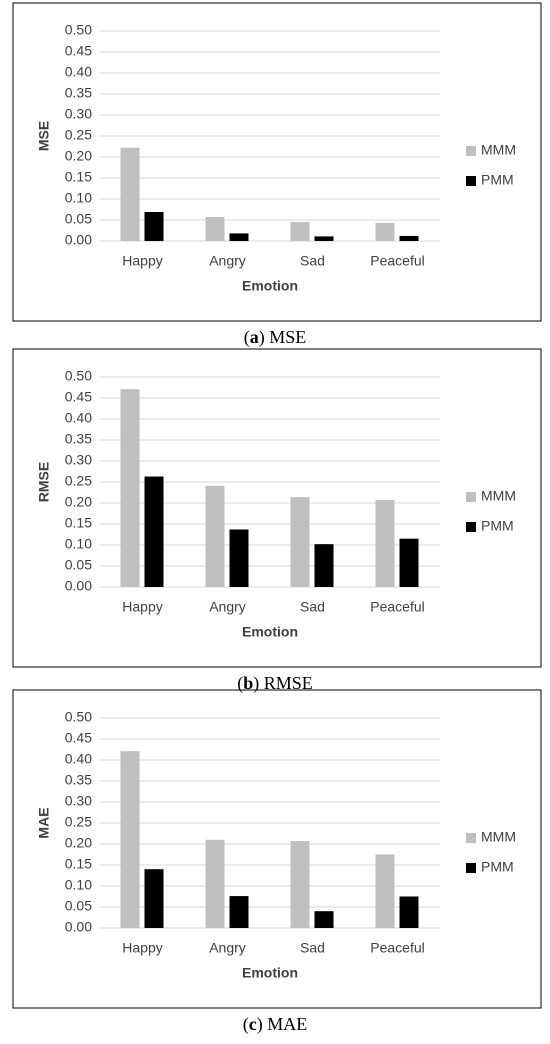 The width and height of the screenshot is (550, 1044). What do you see at coordinates (254, 337) in the screenshot?
I see `caption-part: a` at bounding box center [254, 337].